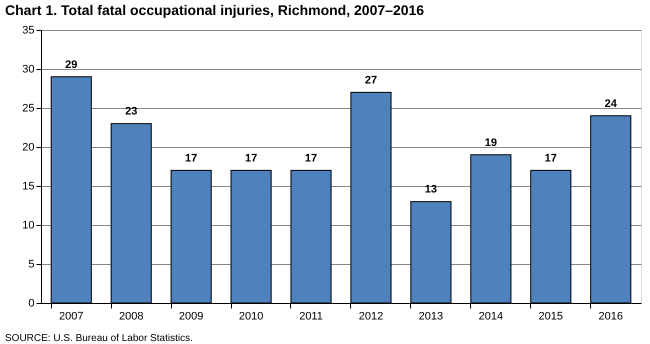 Image resolution: width=650 pixels, height=344 pixels. What do you see at coordinates (214, 10) in the screenshot?
I see `chart-title: Chart 1. Total fatal occupational injuries, Richmond, 2007–2016` at bounding box center [214, 10].